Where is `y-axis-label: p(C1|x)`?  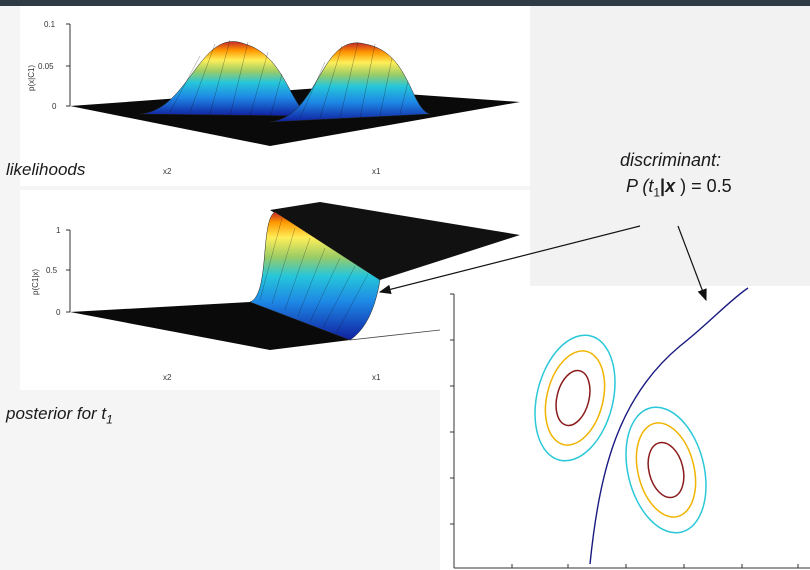 y-axis-label: p(C1|x) is located at coordinates (35, 282).